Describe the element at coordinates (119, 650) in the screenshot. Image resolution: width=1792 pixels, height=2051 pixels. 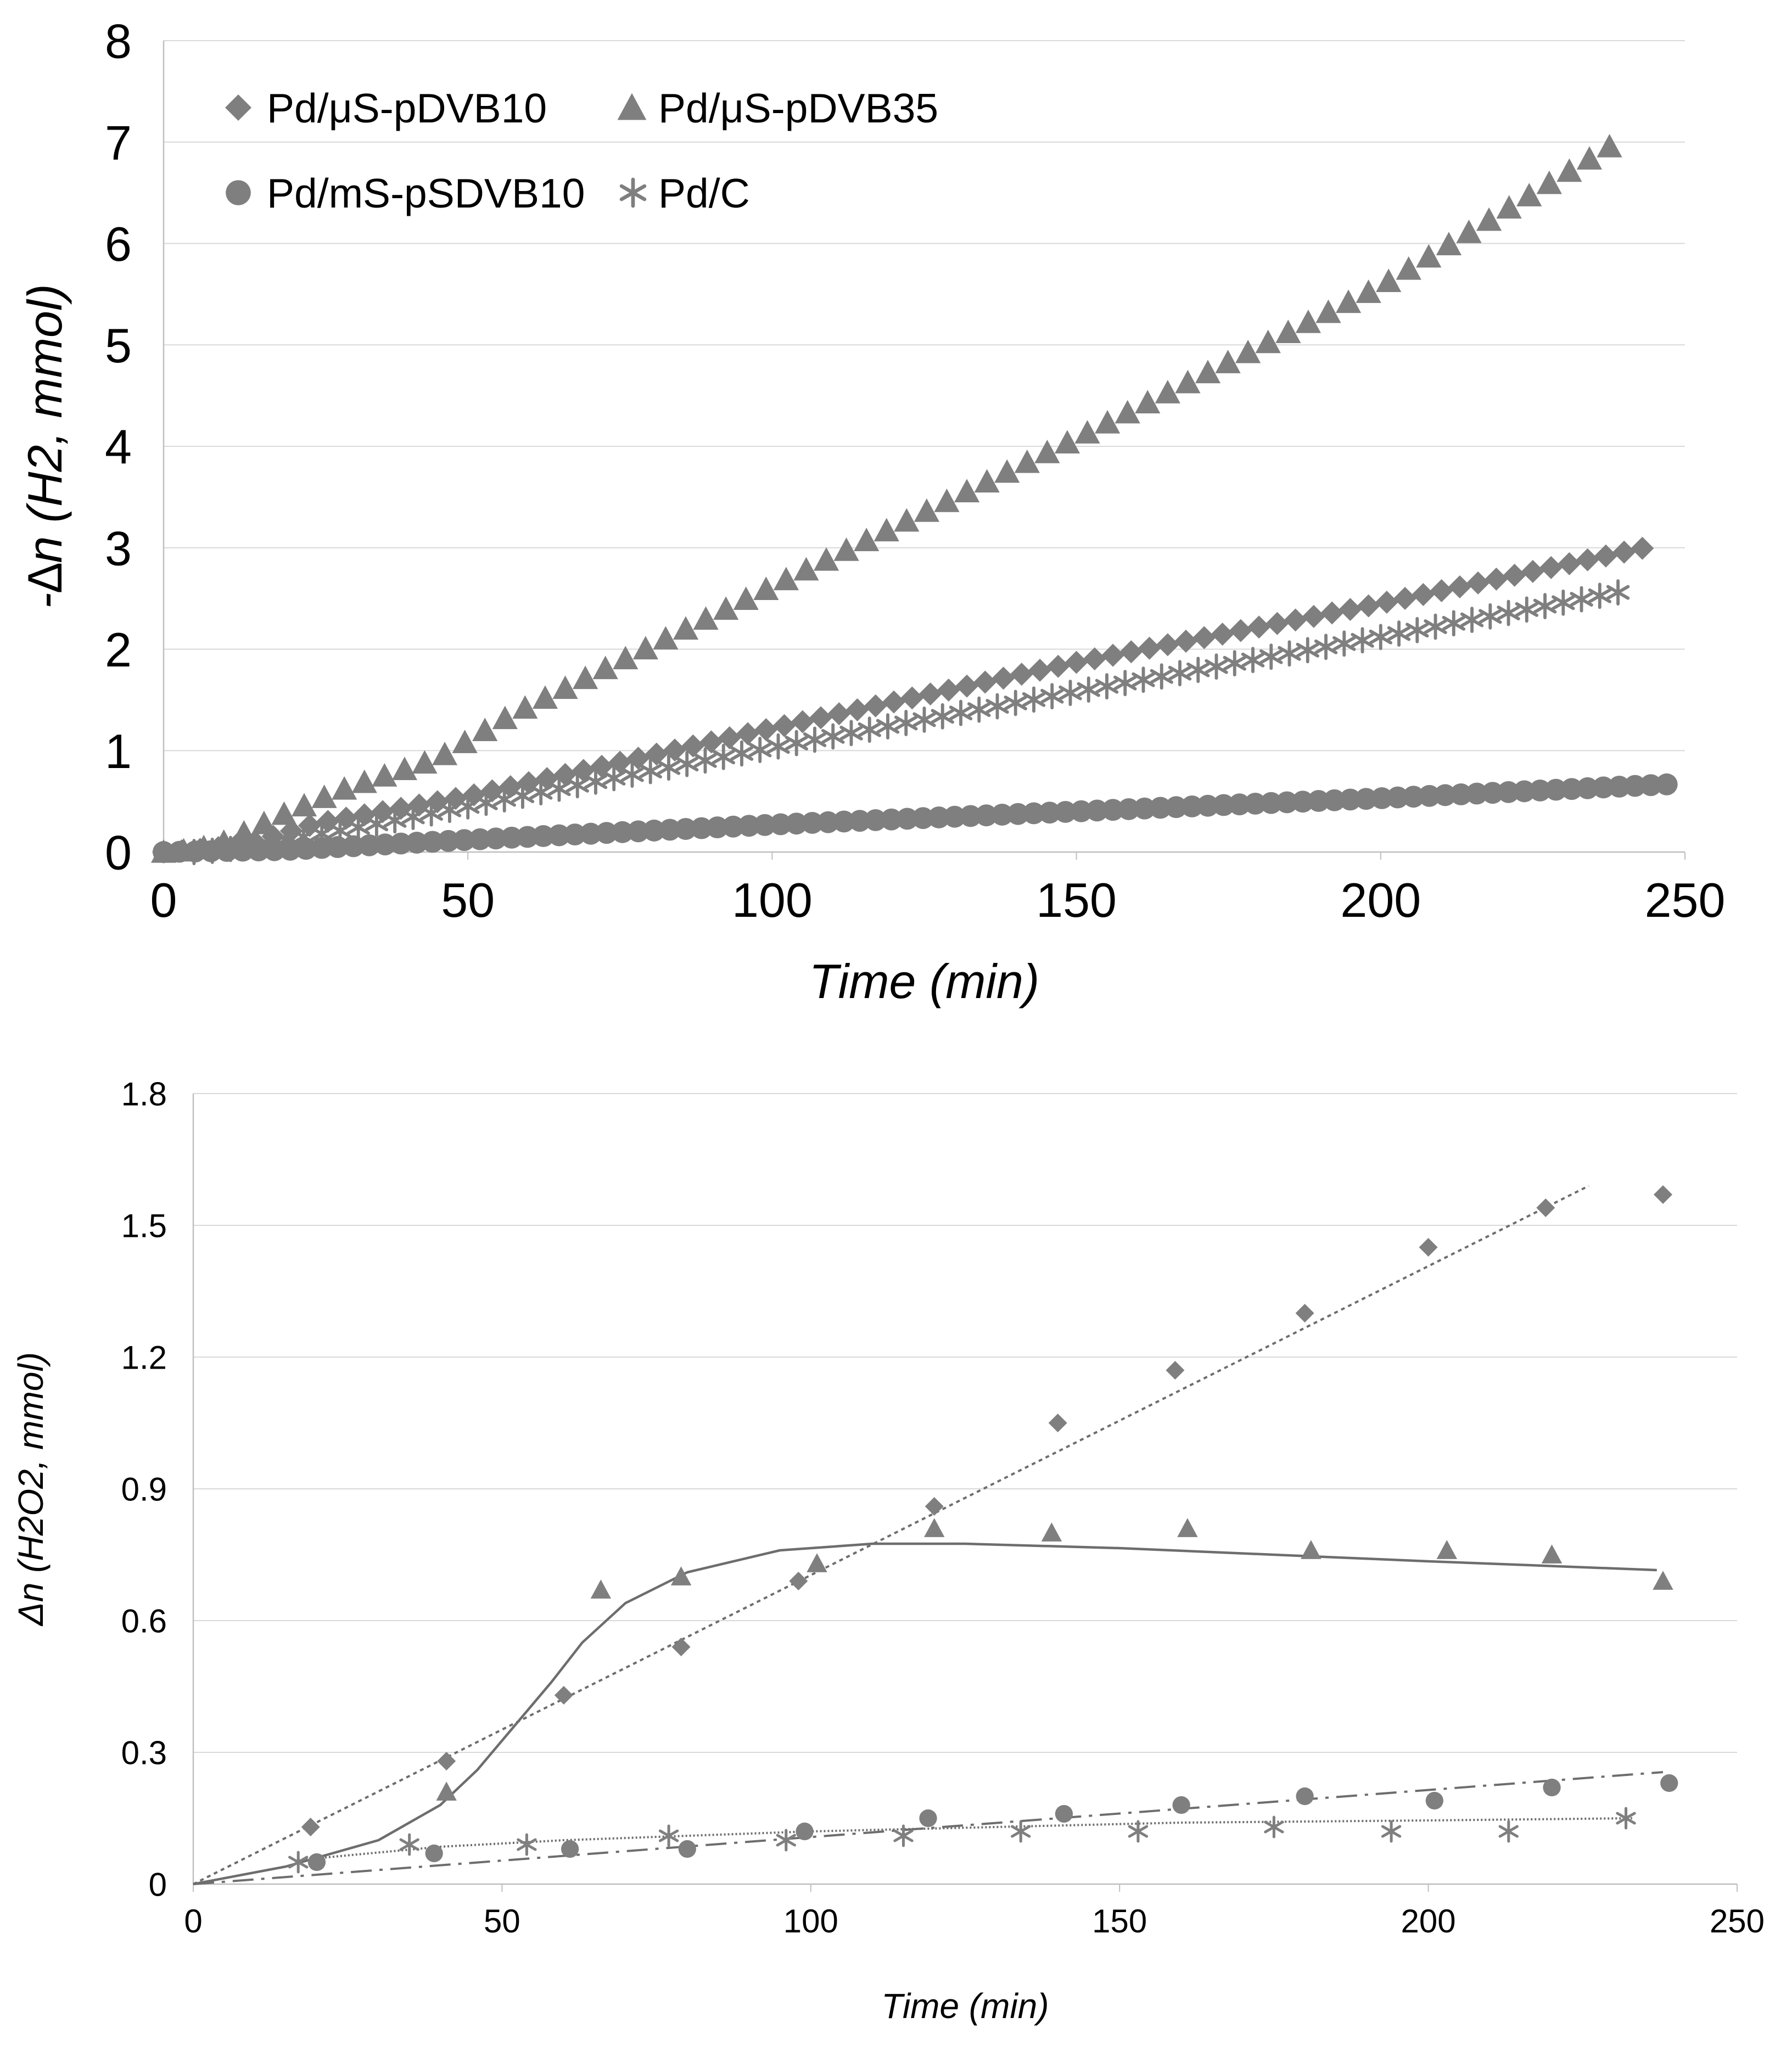
I see `y-tick-label: 2` at that location.